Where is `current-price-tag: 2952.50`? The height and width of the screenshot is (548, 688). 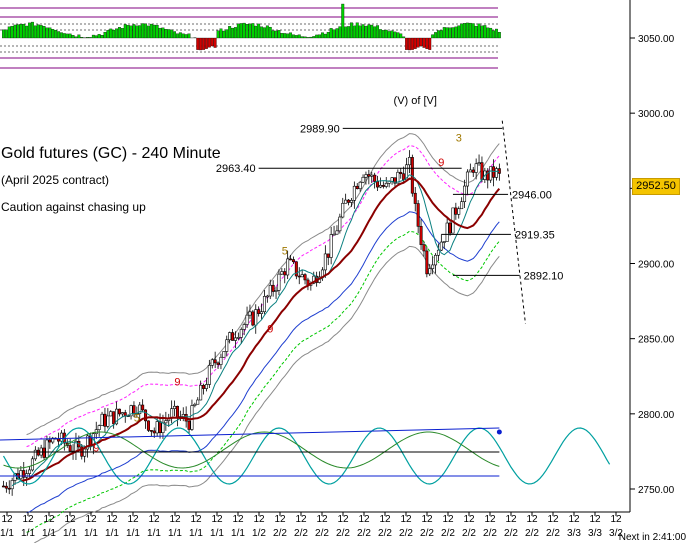 current-price-tag: 2952.50 is located at coordinates (656, 186).